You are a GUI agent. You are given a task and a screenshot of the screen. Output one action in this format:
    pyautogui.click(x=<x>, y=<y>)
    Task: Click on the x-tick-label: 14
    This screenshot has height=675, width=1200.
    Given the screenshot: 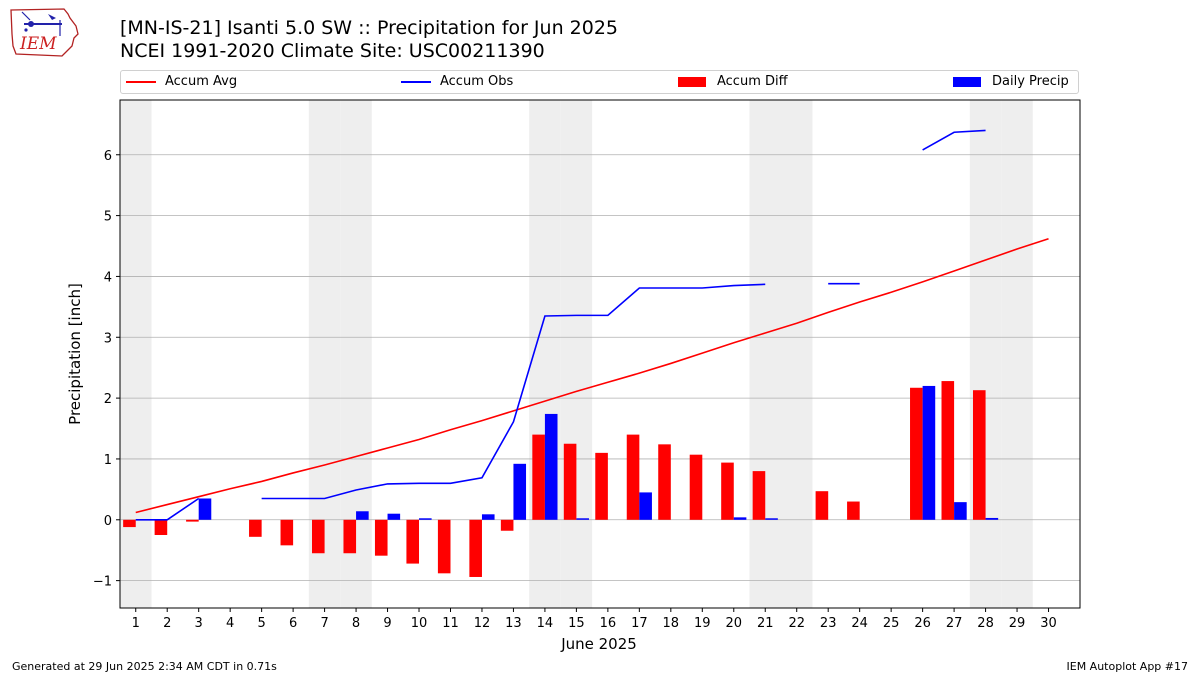 What is the action you would take?
    pyautogui.click(x=545, y=623)
    